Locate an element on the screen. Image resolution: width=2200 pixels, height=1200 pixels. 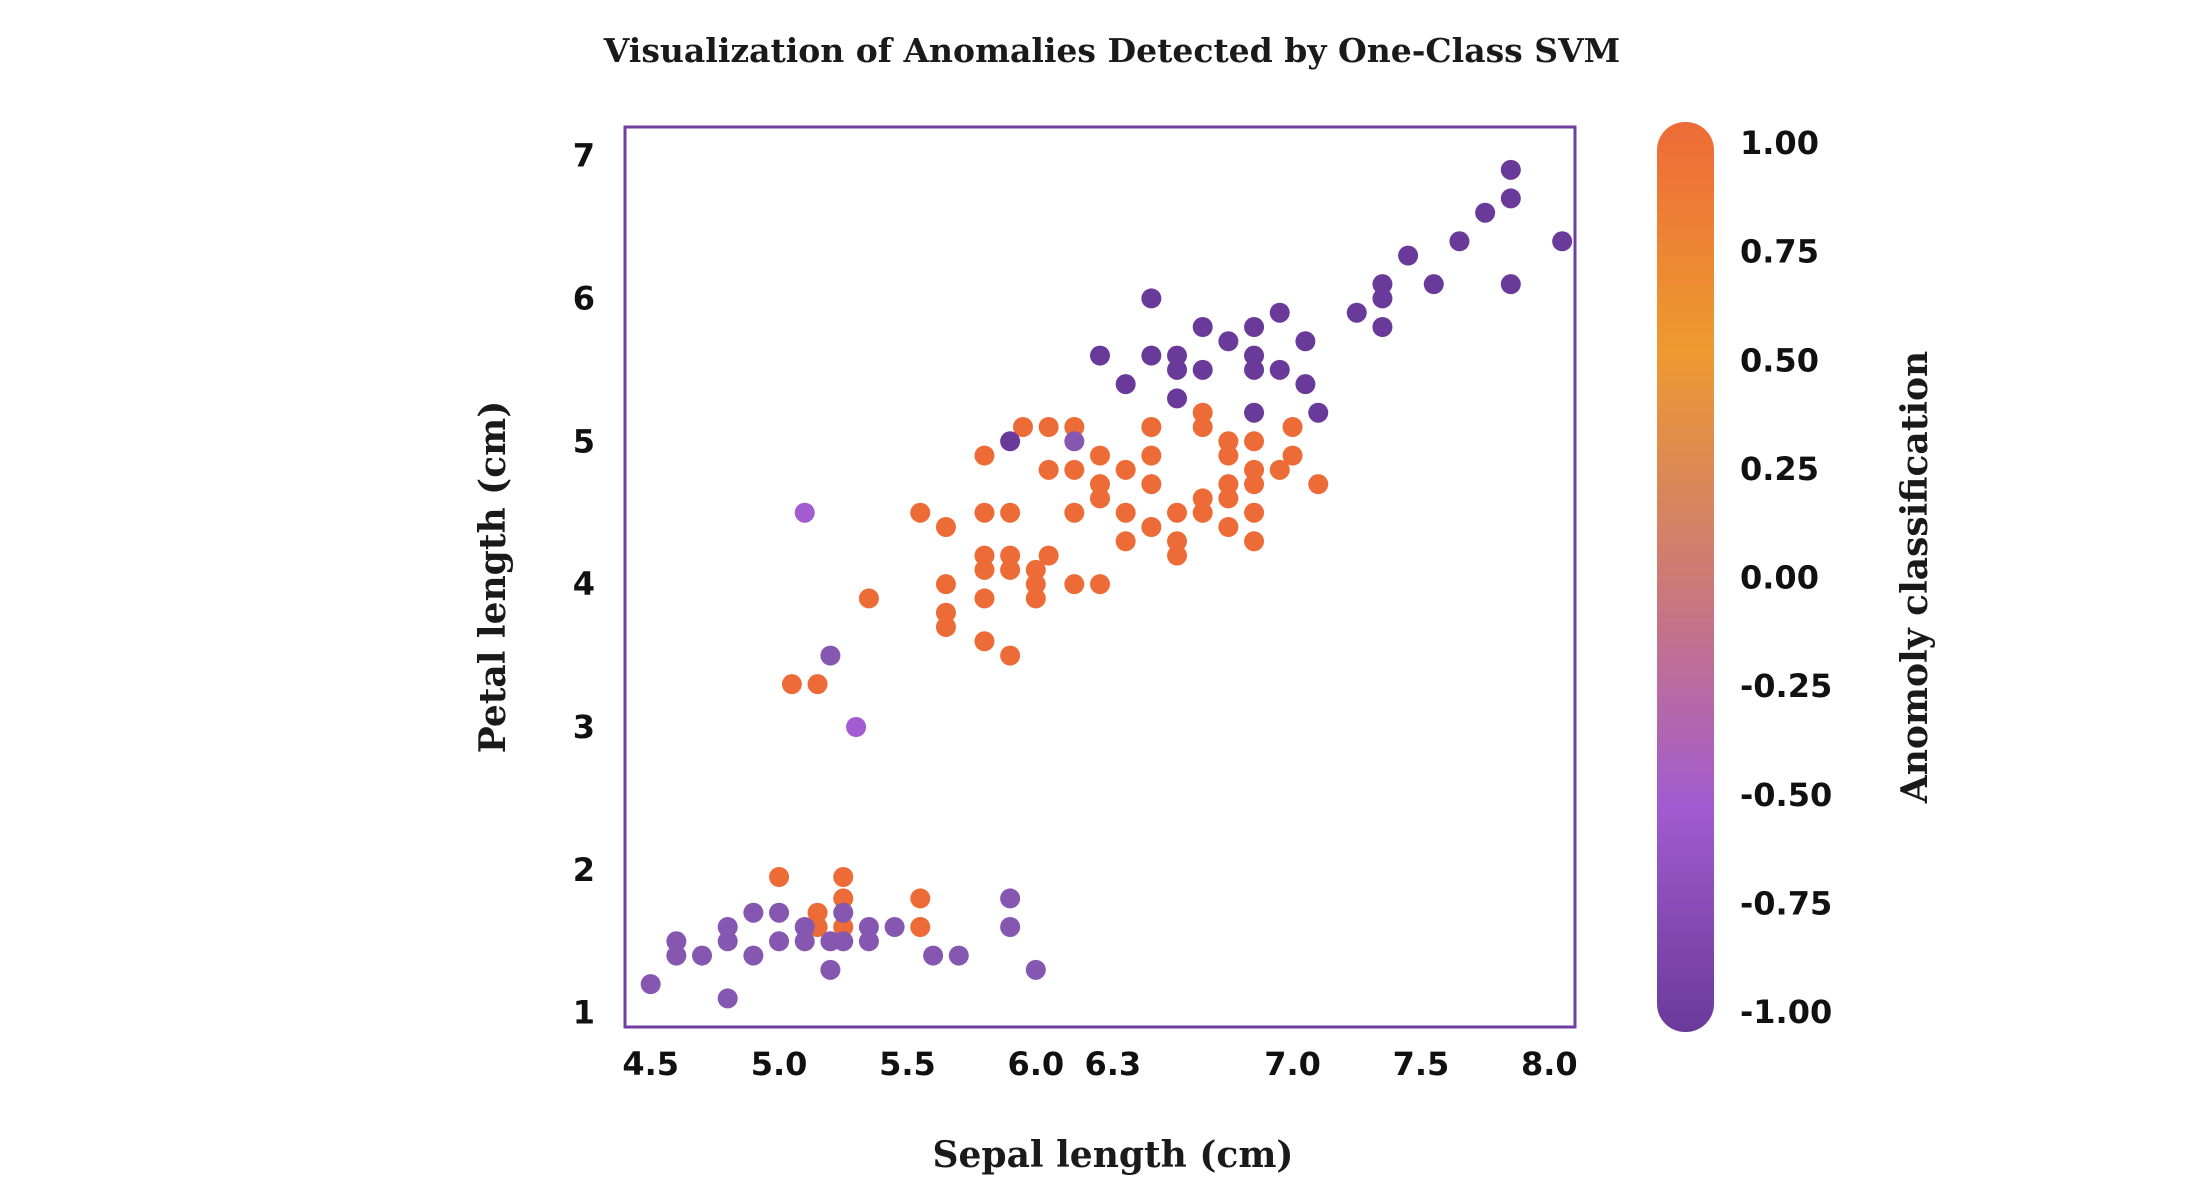
colorbar-tick-label: 0.75 is located at coordinates (1779, 252).